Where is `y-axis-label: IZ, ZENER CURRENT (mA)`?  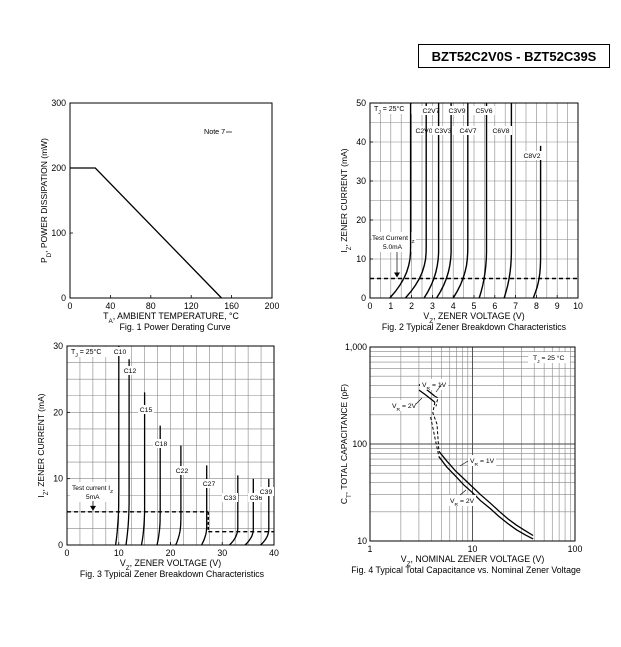
y-axis-label: IZ, ZENER CURRENT (mA) is located at coordinates (346, 200).